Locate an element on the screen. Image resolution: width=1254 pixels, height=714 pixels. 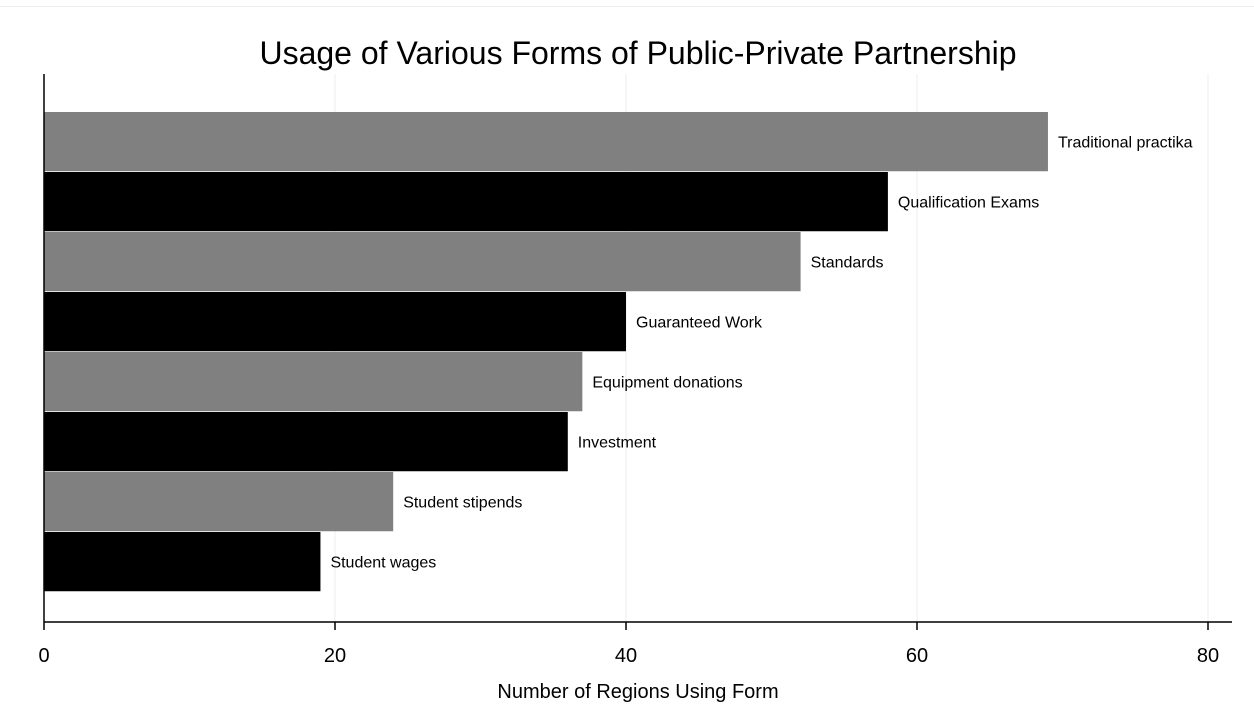
x-tick-labels: 0 20 40 60 80 is located at coordinates (628, 656).